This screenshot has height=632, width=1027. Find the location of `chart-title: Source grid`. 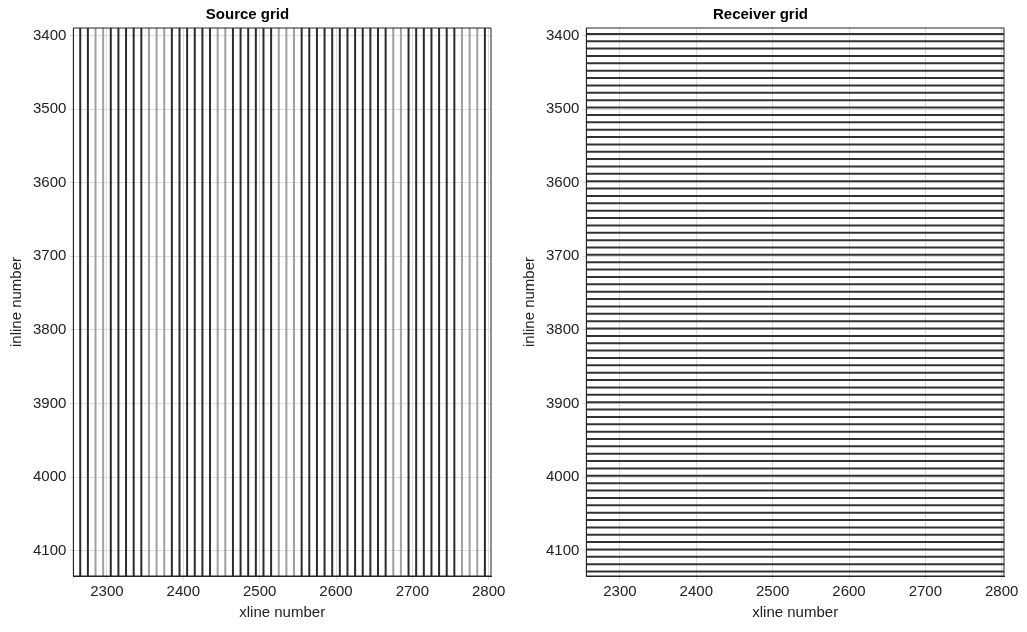

chart-title: Source grid is located at coordinates (247, 14).